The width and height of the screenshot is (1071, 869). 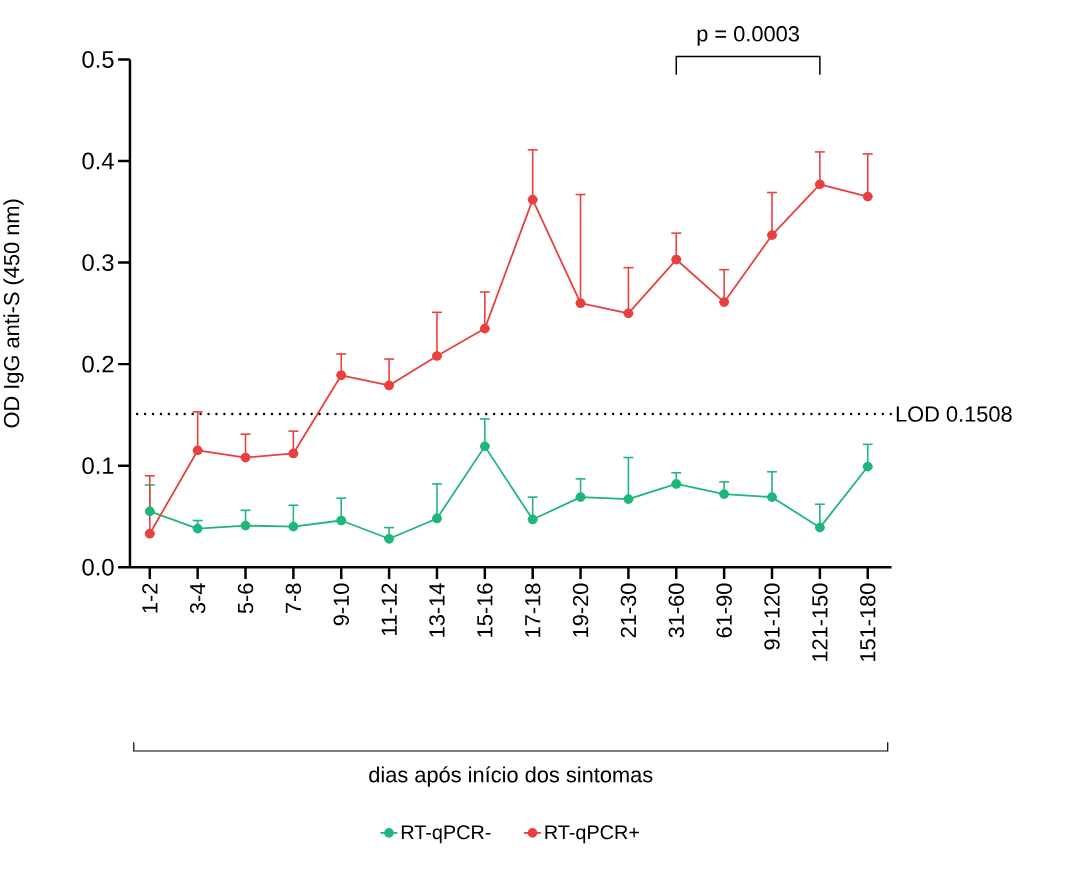 I want to click on x-tick-label: 15-16, so click(x=485, y=610).